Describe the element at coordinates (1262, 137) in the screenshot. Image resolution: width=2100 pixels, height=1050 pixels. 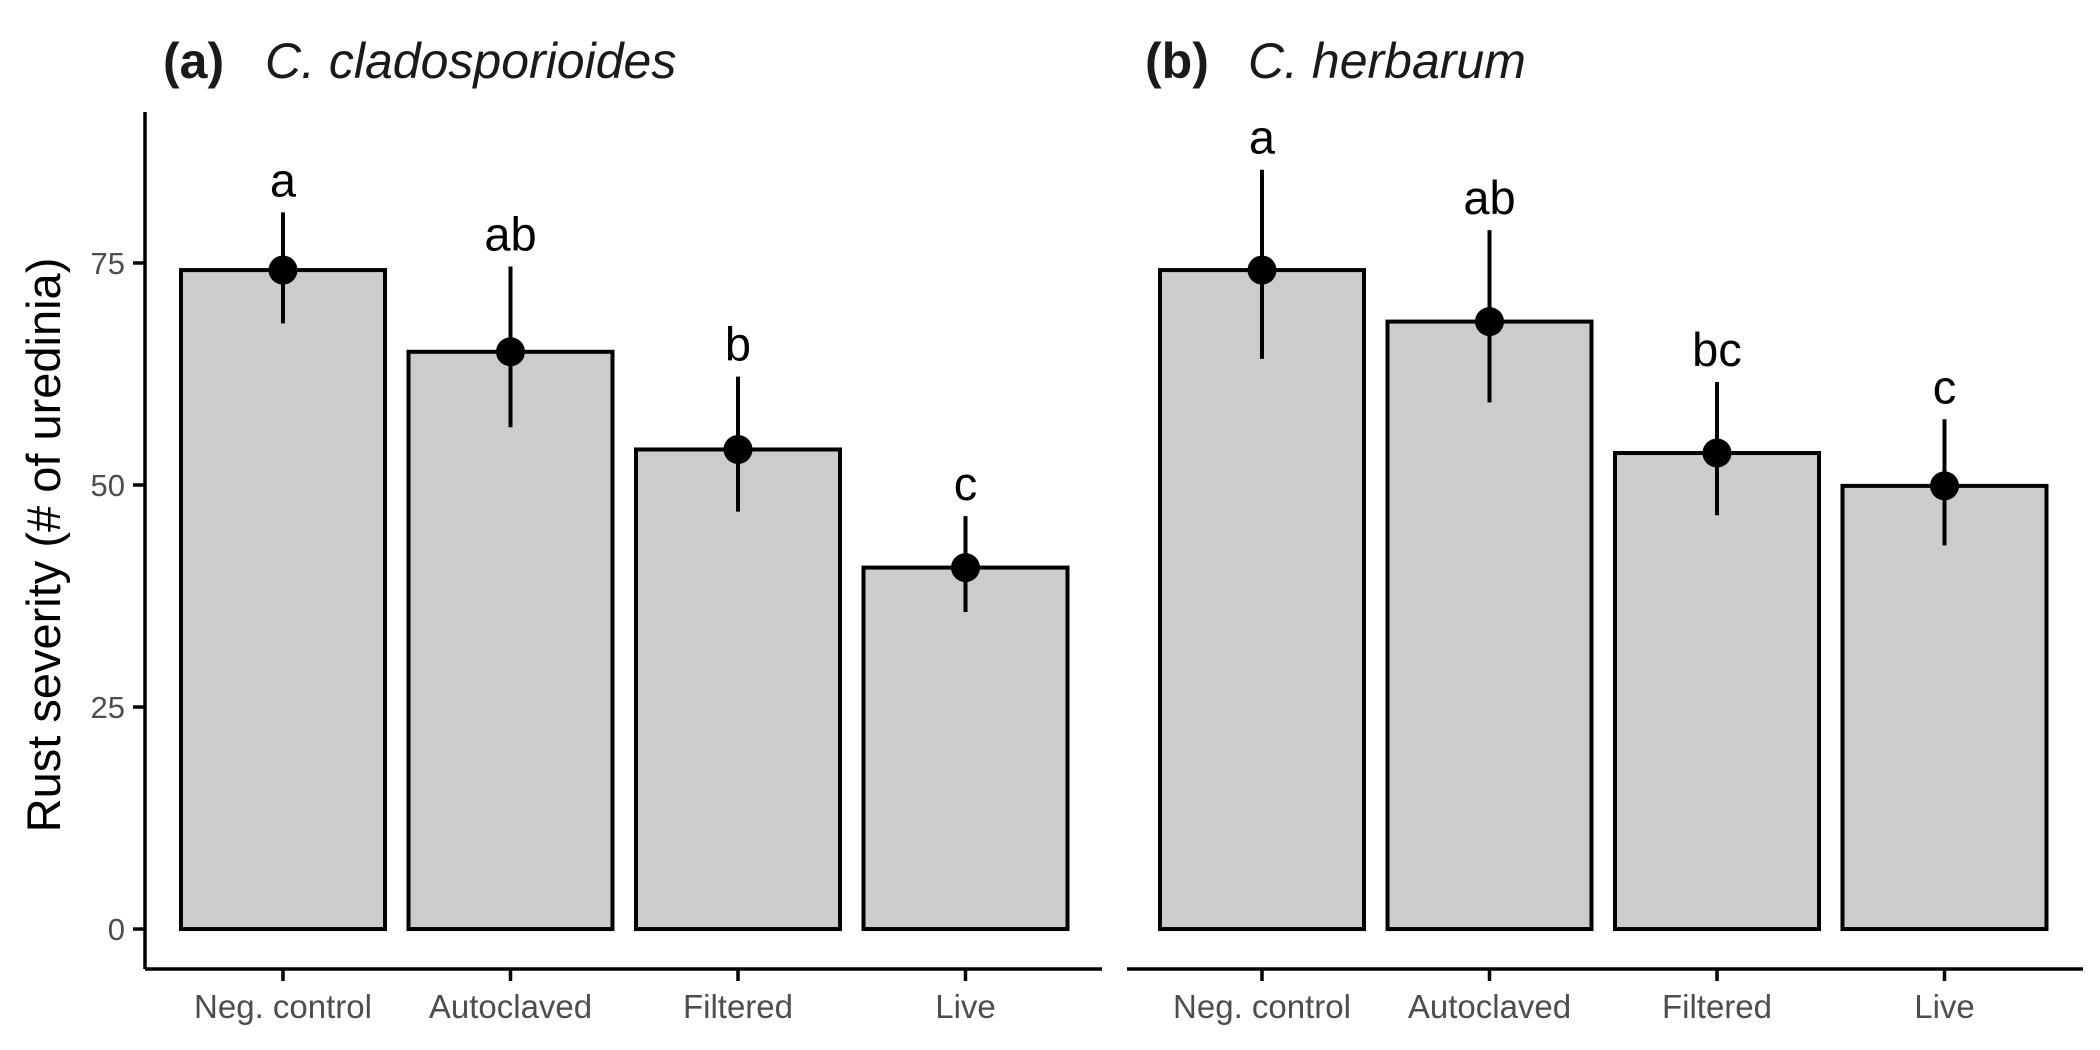
I see `panel-b-significance-letter-1: a` at that location.